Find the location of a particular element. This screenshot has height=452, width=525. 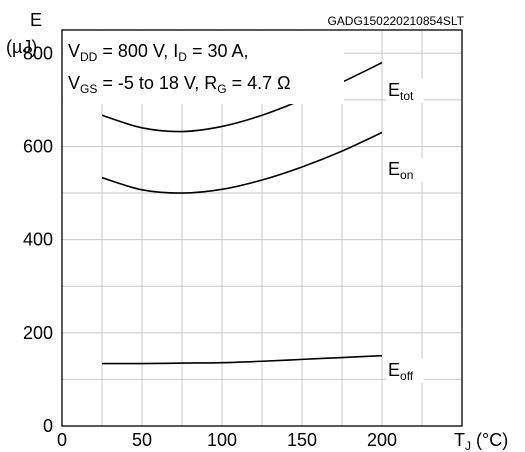

y-axis-unit: (µJ) is located at coordinates (21, 47).